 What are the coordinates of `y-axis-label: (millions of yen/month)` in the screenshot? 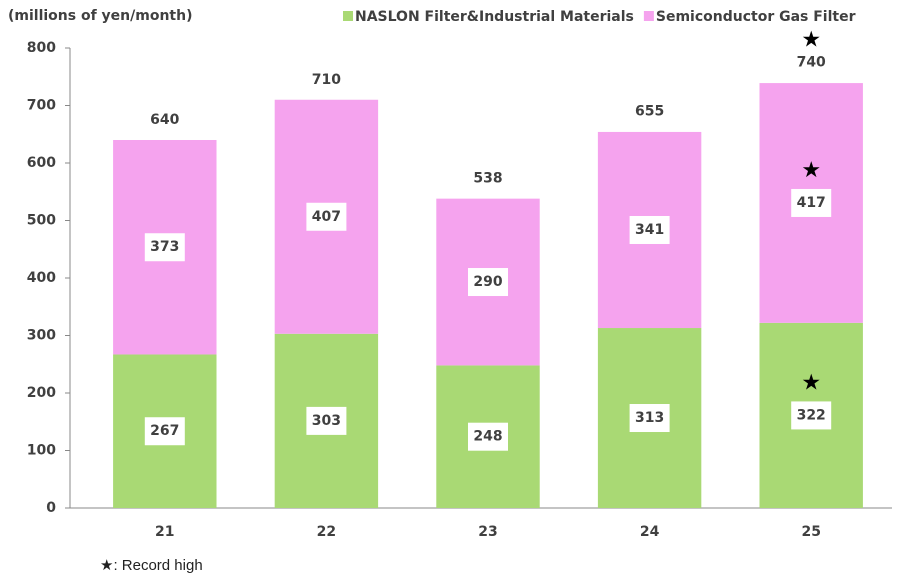 It's located at (100, 16).